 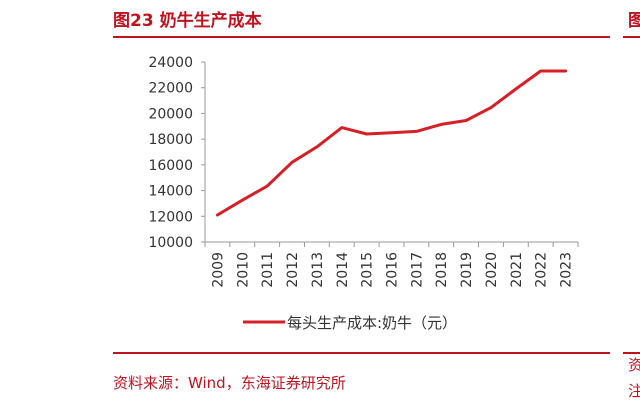 I want to click on x-tick-label: 2011, so click(x=268, y=270).